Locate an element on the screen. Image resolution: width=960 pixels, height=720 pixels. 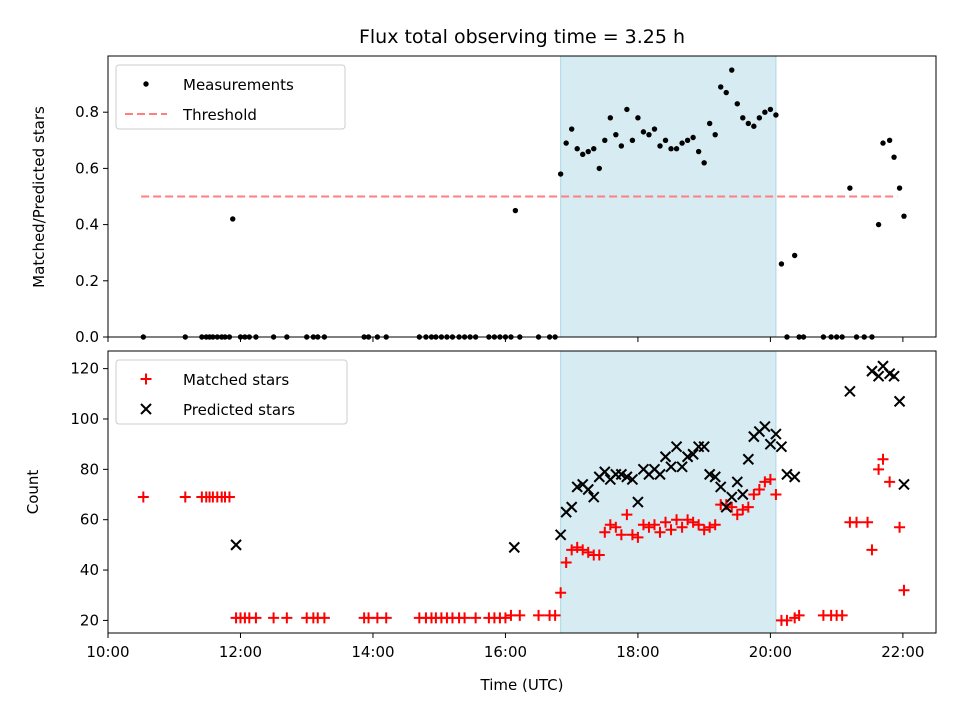
bottom-legend-box is located at coordinates (231, 392).